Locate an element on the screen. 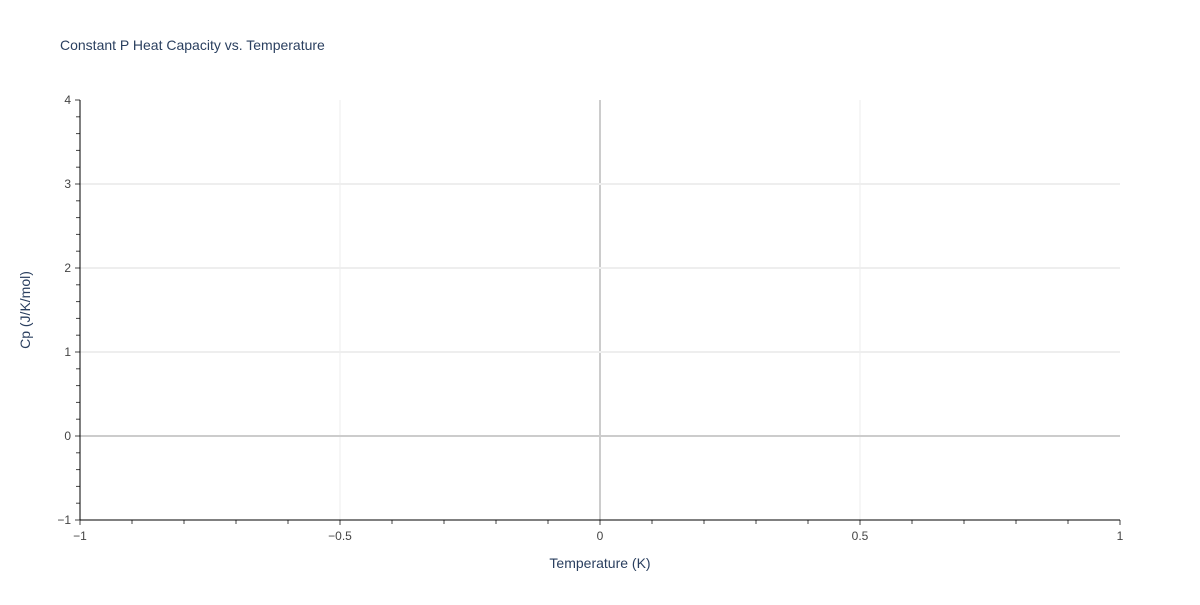 The height and width of the screenshot is (605, 1200). x-tick-label: −1 is located at coordinates (80, 536).